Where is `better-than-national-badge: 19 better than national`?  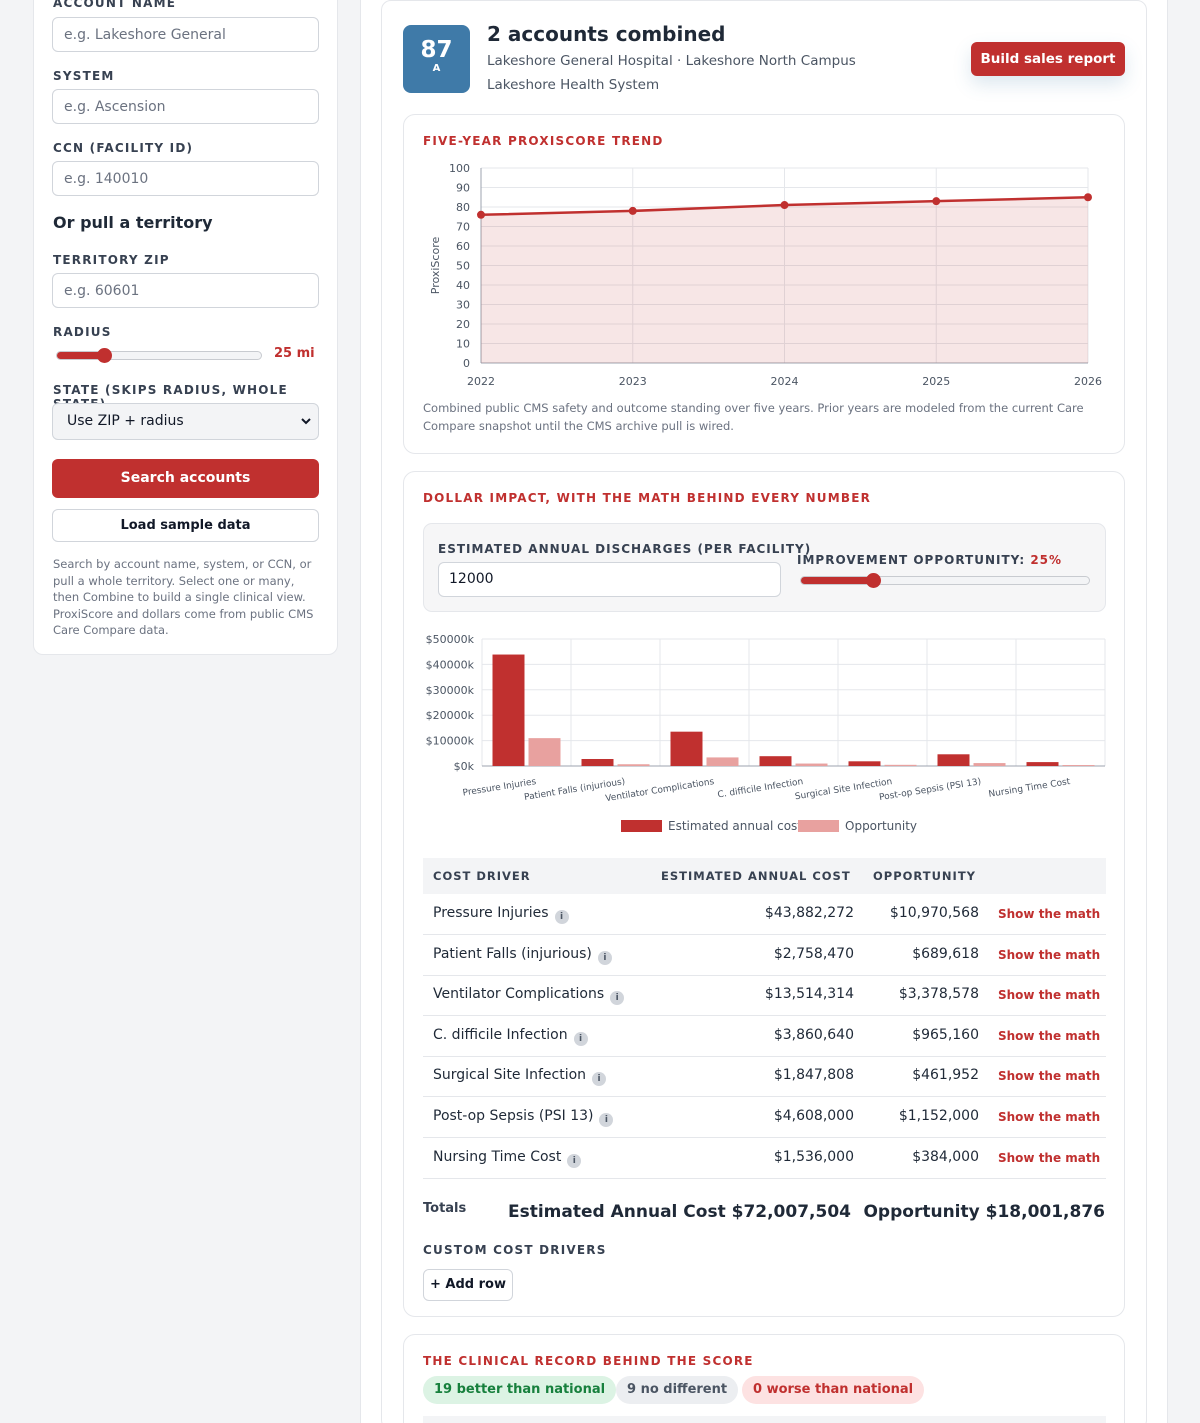 better-than-national-badge: 19 better than national is located at coordinates (520, 1390).